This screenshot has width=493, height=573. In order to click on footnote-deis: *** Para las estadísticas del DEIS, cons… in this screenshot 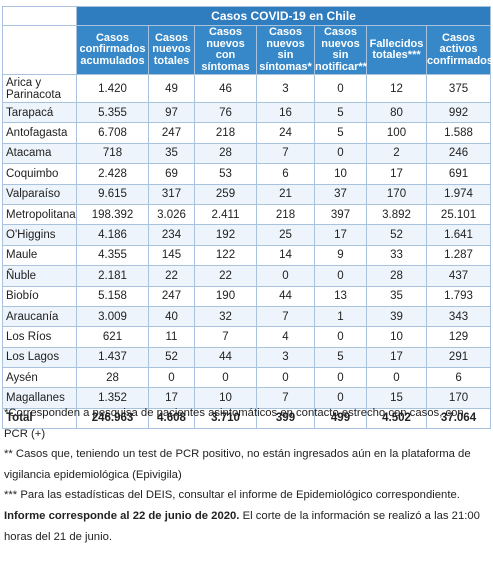, I will do `click(232, 495)`.